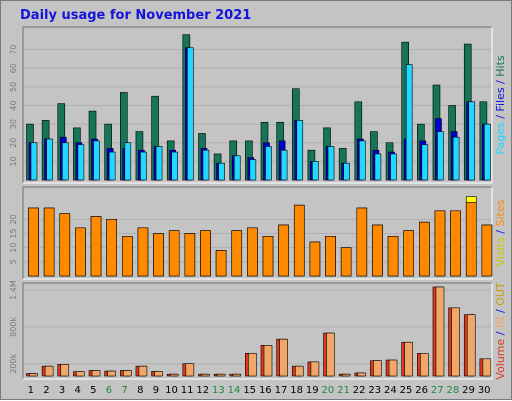 The width and height of the screenshot is (512, 401). What do you see at coordinates (249, 390) in the screenshot?
I see `x-day-label: 15` at bounding box center [249, 390].